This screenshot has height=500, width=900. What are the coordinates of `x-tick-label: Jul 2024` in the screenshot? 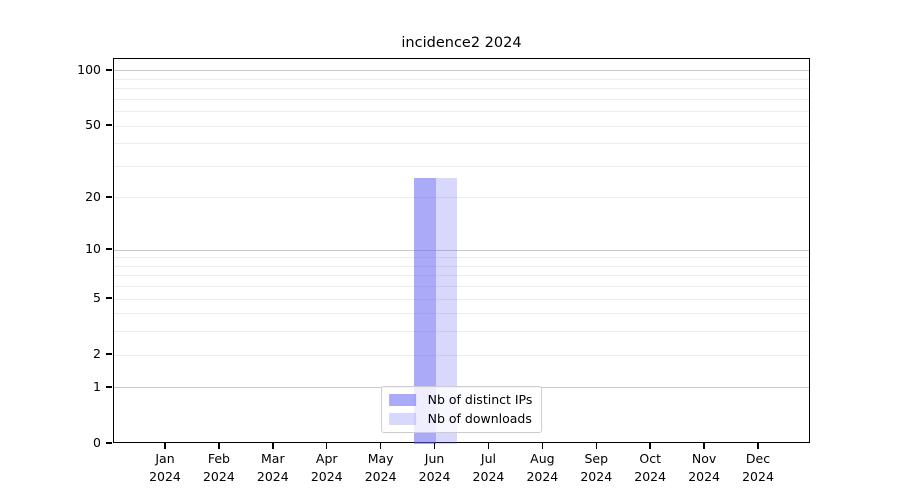 It's located at (488, 467).